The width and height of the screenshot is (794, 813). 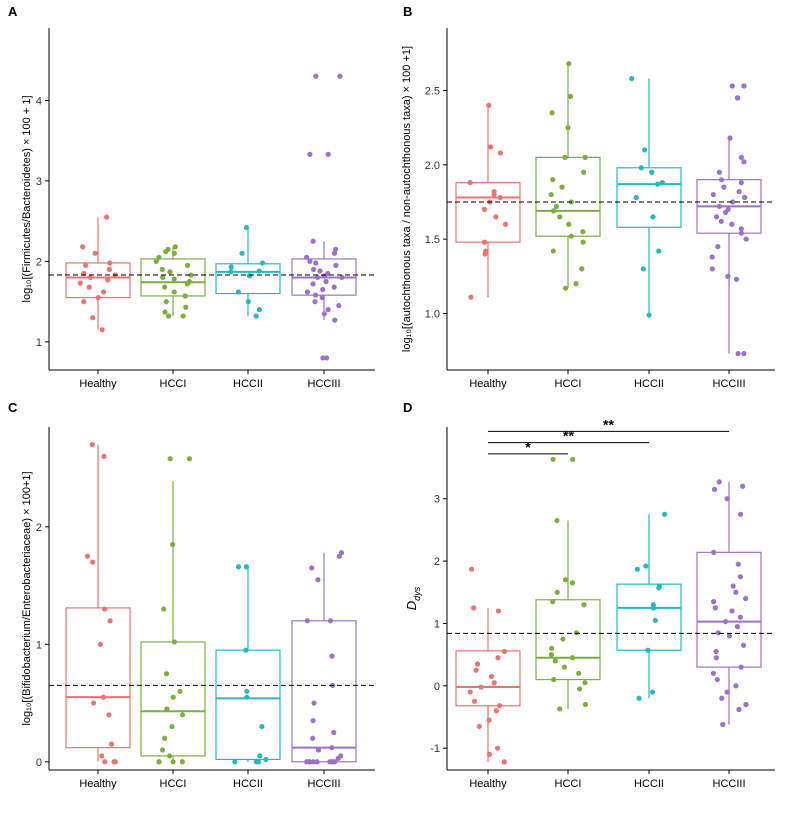 I want to click on box-hcci, so click(x=568, y=584).